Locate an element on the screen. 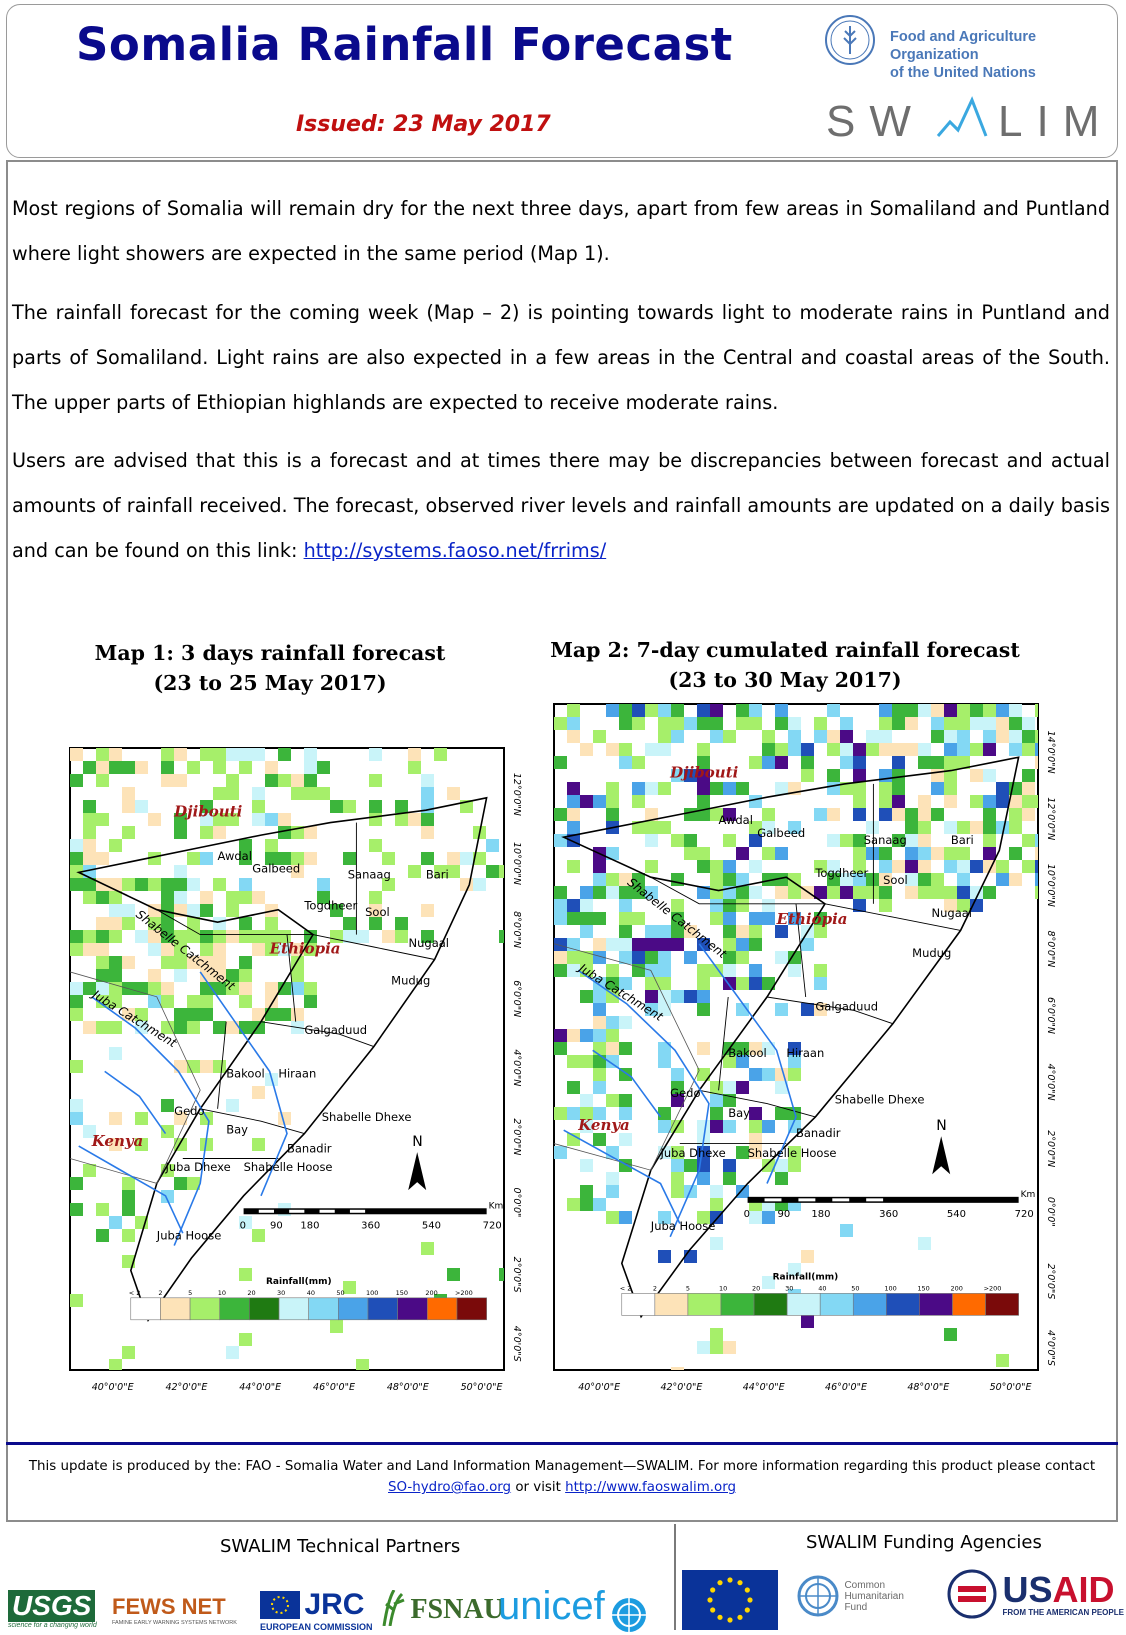  region-label: Togdheer is located at coordinates (841, 873).